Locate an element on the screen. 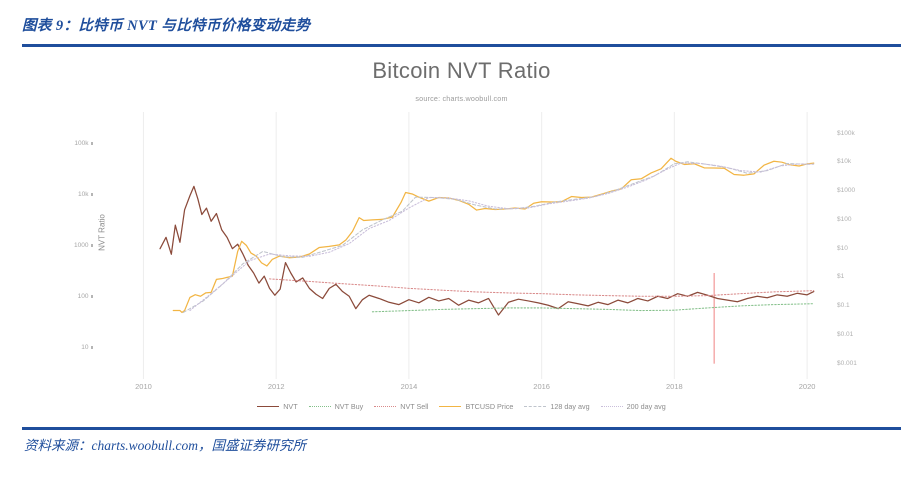 Image resolution: width=923 pixels, height=479 pixels. y2-tick-label: $10 is located at coordinates (842, 248).